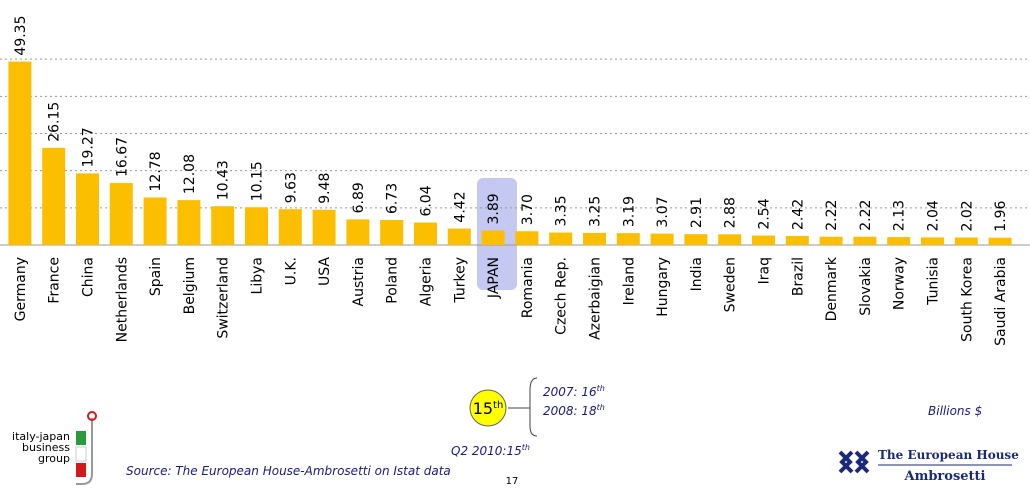 The height and width of the screenshot is (496, 1030). Describe the element at coordinates (122, 157) in the screenshot. I see `value-label: 16.67` at that location.